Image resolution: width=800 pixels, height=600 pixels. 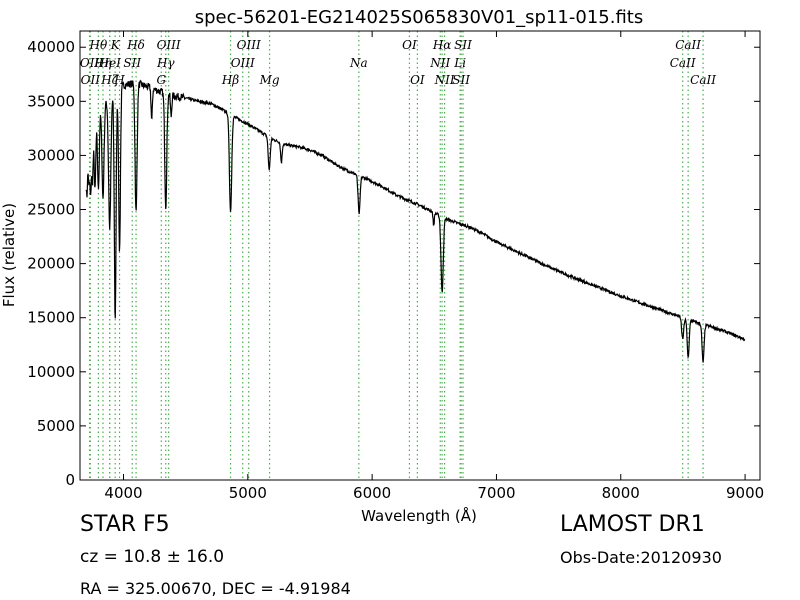 What do you see at coordinates (745, 493) in the screenshot?
I see `x-tick-label: 9000` at bounding box center [745, 493].